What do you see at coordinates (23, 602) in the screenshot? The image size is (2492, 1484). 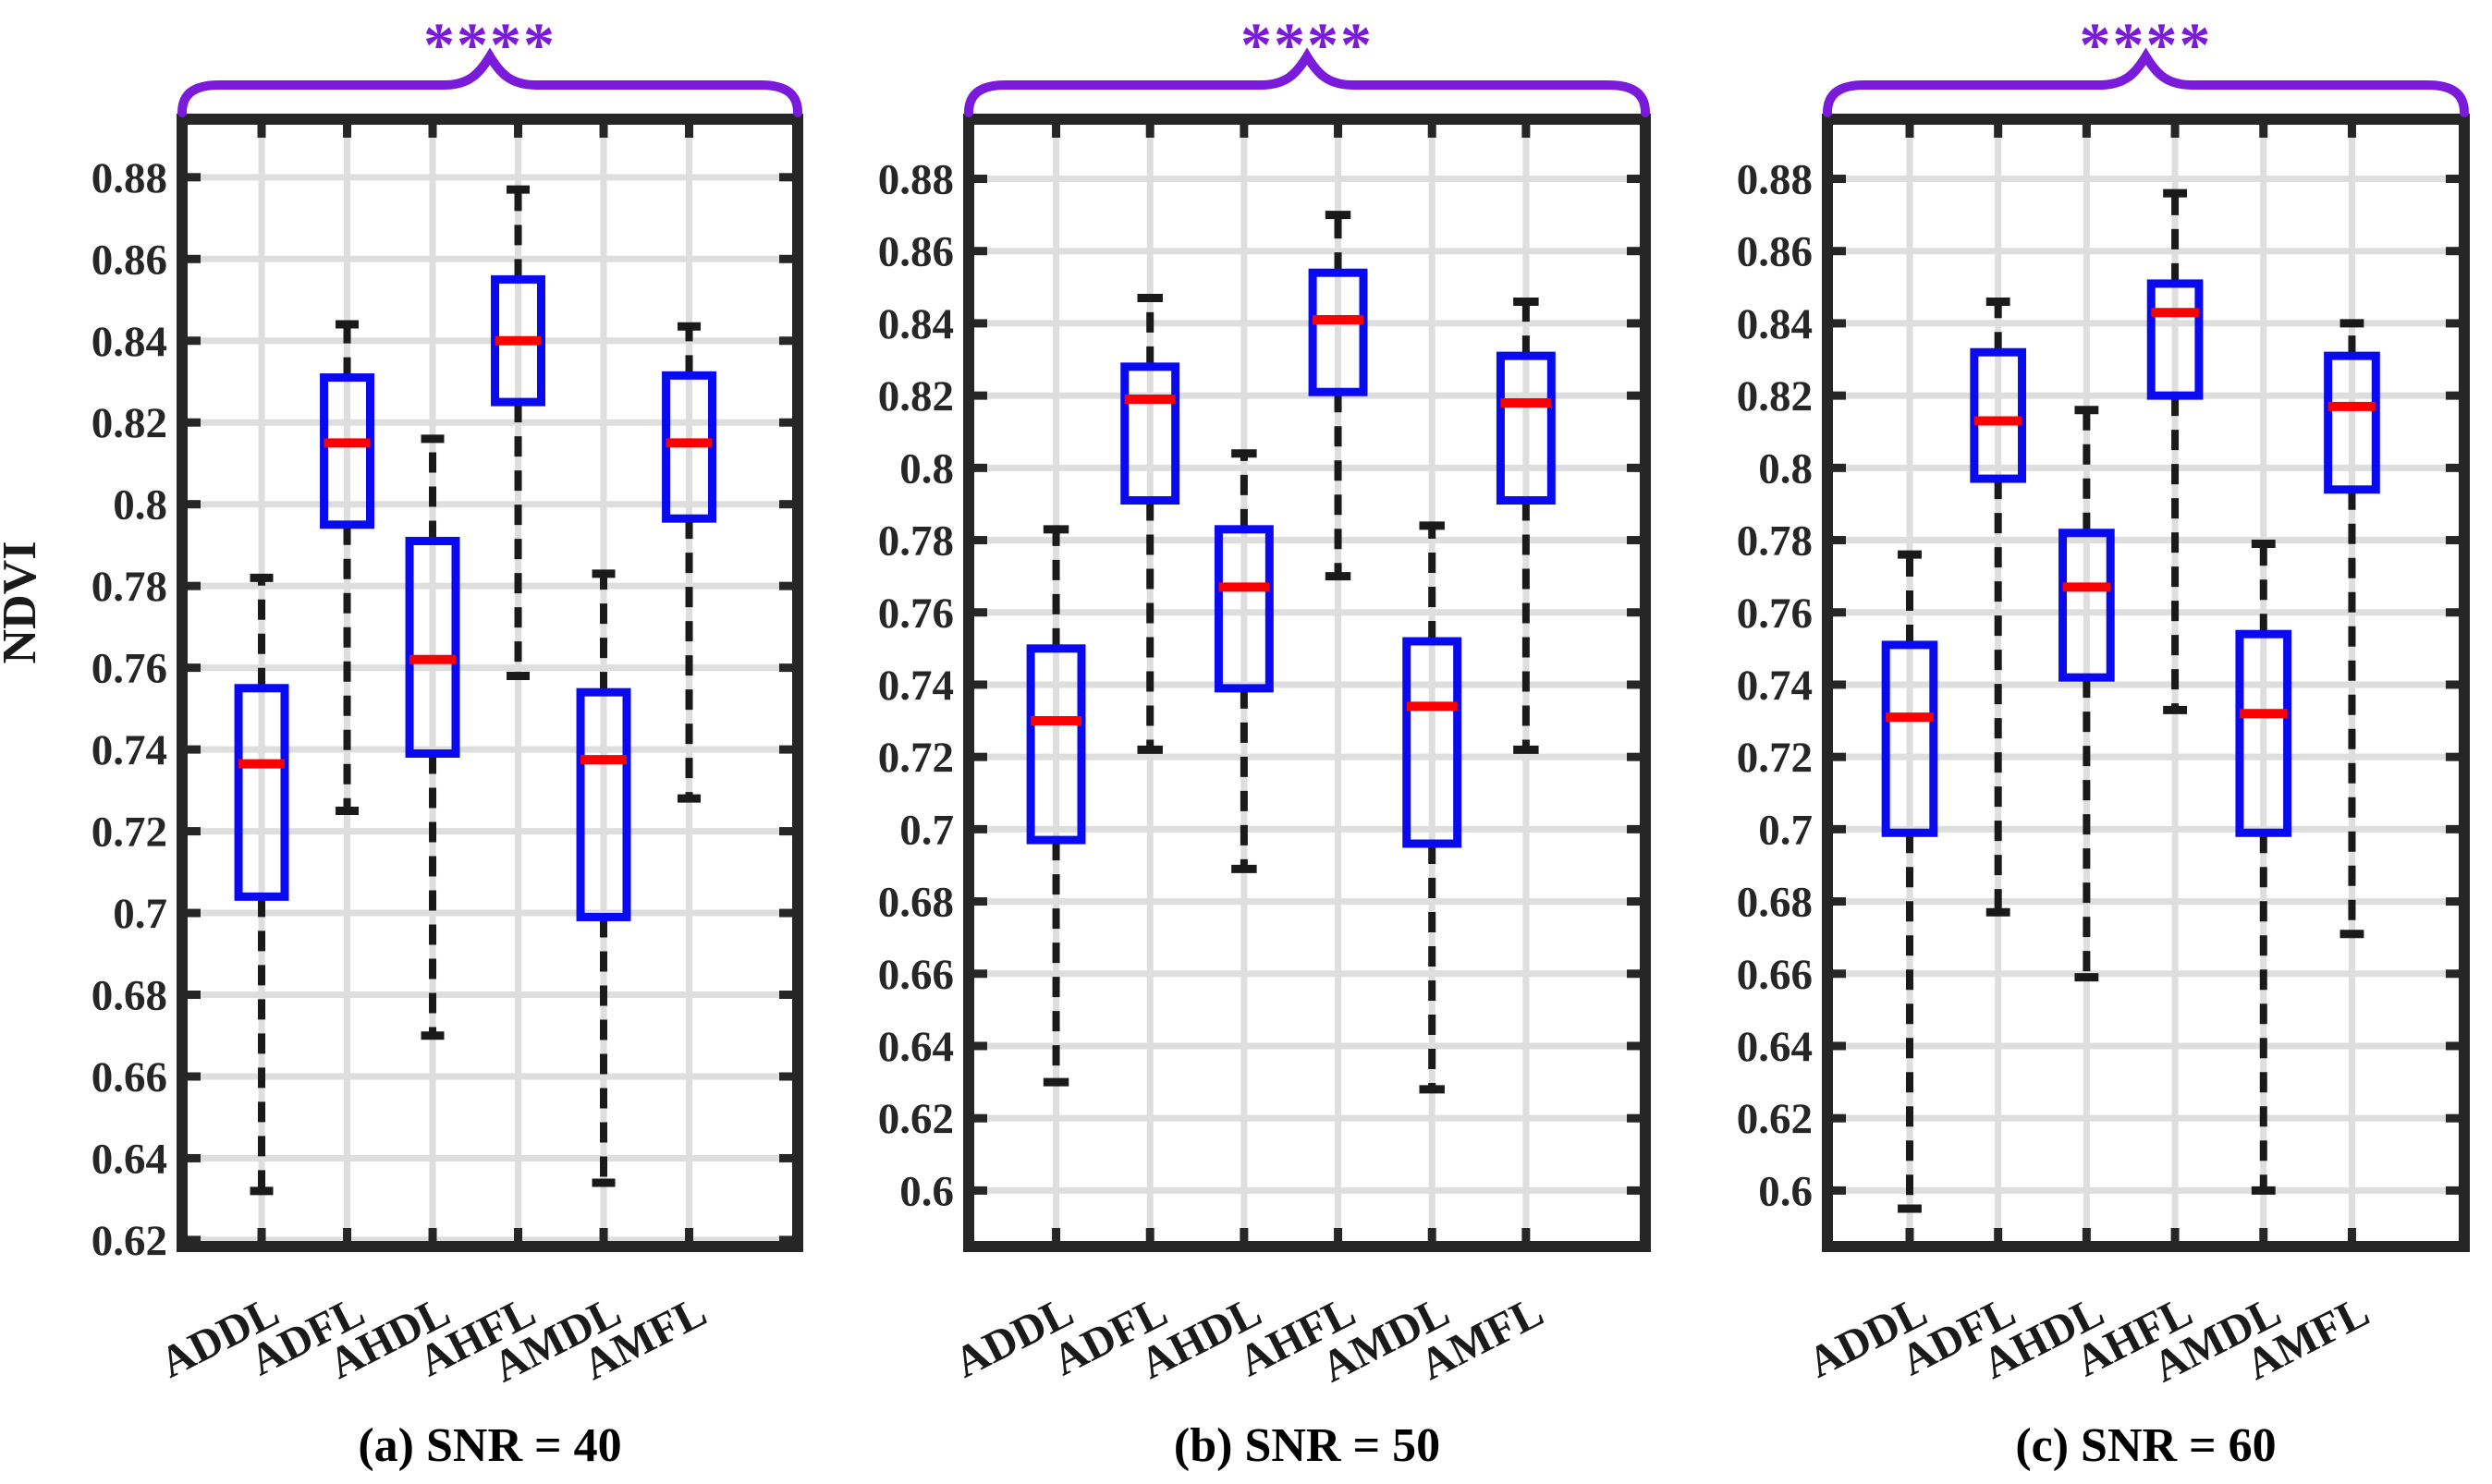 I see `y-axis-label: NDVI` at bounding box center [23, 602].